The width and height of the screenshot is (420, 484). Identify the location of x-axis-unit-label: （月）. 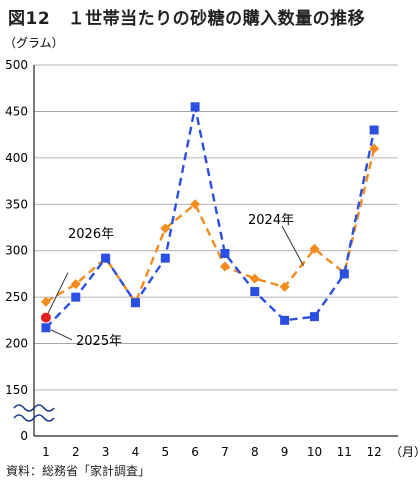
(405, 452).